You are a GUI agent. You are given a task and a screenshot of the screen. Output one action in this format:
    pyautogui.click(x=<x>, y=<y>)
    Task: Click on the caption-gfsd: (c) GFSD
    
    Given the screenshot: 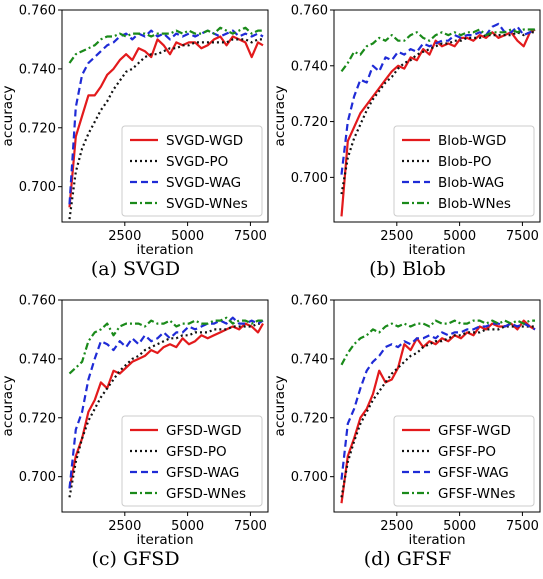 What is the action you would take?
    pyautogui.click(x=135, y=559)
    